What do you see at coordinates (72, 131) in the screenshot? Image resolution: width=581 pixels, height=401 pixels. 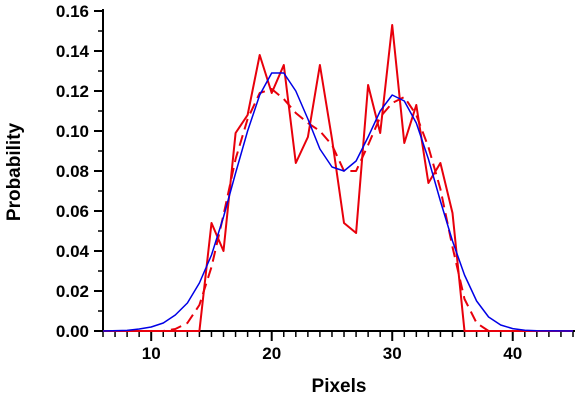 I see `y-tick-label: 0.10` at bounding box center [72, 131].